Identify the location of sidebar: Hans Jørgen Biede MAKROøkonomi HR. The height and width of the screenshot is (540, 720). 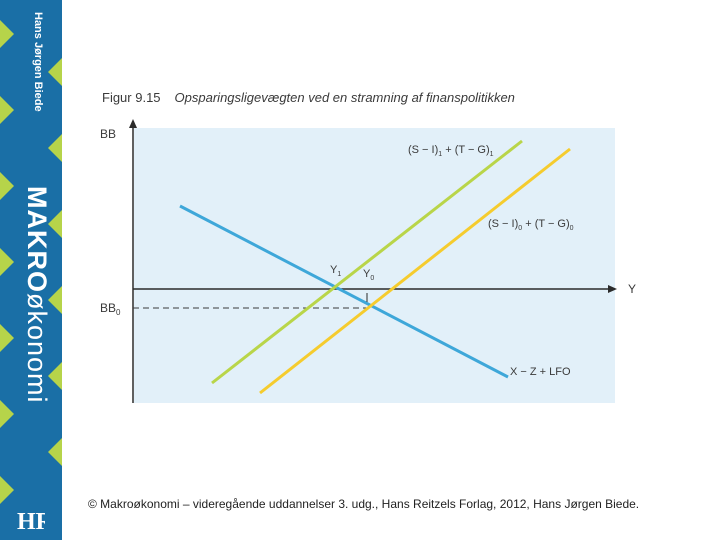
(31, 270).